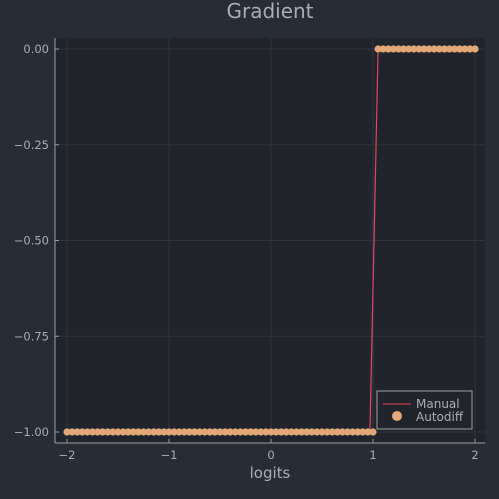 The image size is (499, 499). What do you see at coordinates (31, 241) in the screenshot?
I see `y-tick-label: −0.50` at bounding box center [31, 241].